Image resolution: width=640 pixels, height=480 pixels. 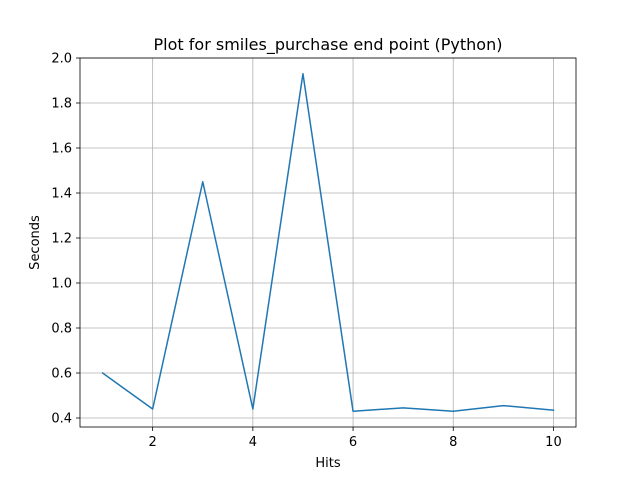 What do you see at coordinates (327, 463) in the screenshot?
I see `x-axis-title: Hits` at bounding box center [327, 463].